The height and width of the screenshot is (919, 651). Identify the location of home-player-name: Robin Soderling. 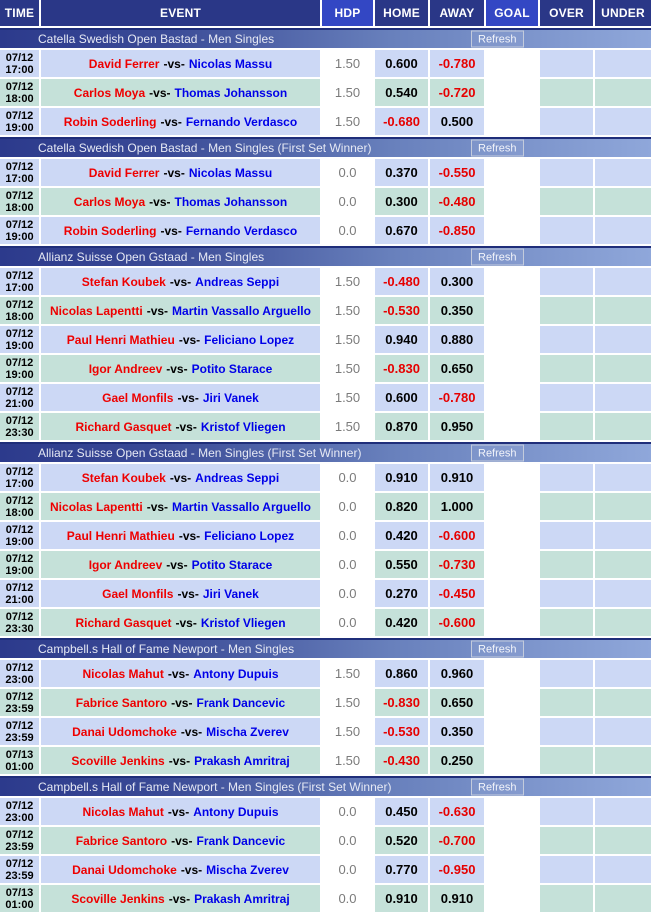
(110, 121).